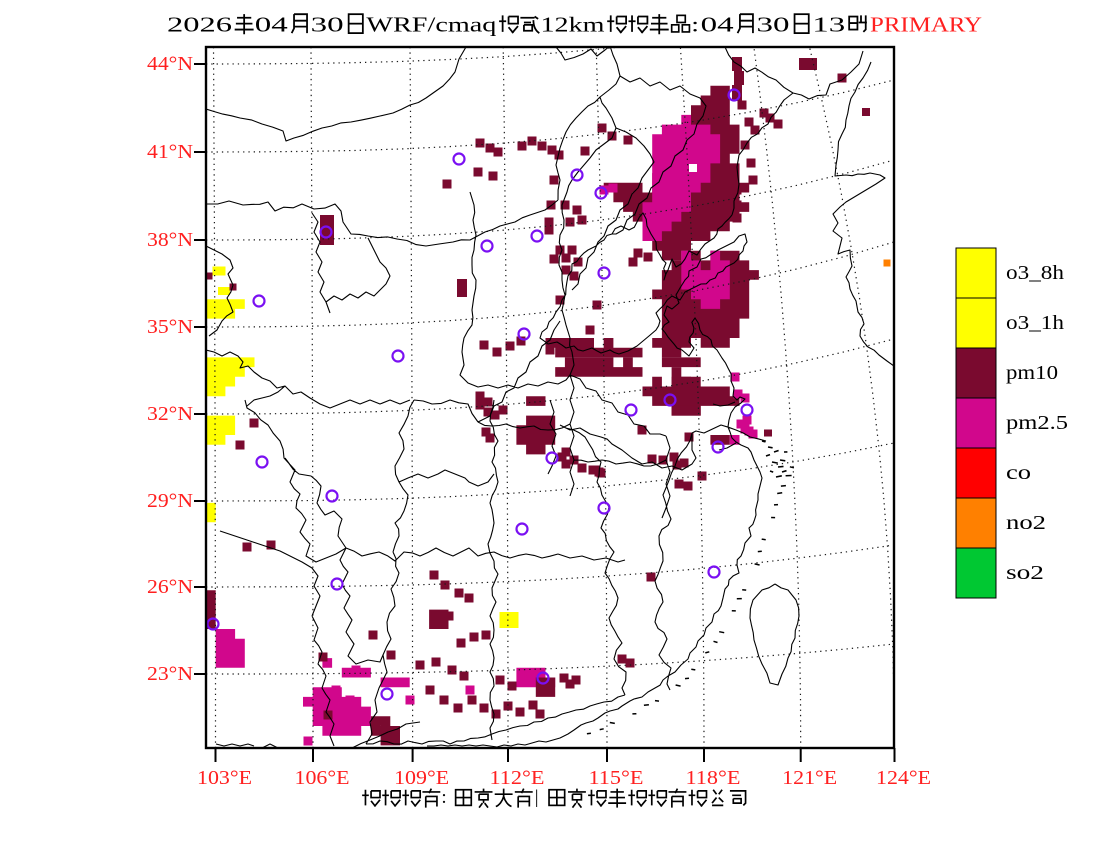 The width and height of the screenshot is (1100, 850). Describe the element at coordinates (809, 778) in the screenshot. I see `svg-text: 121°E` at that location.